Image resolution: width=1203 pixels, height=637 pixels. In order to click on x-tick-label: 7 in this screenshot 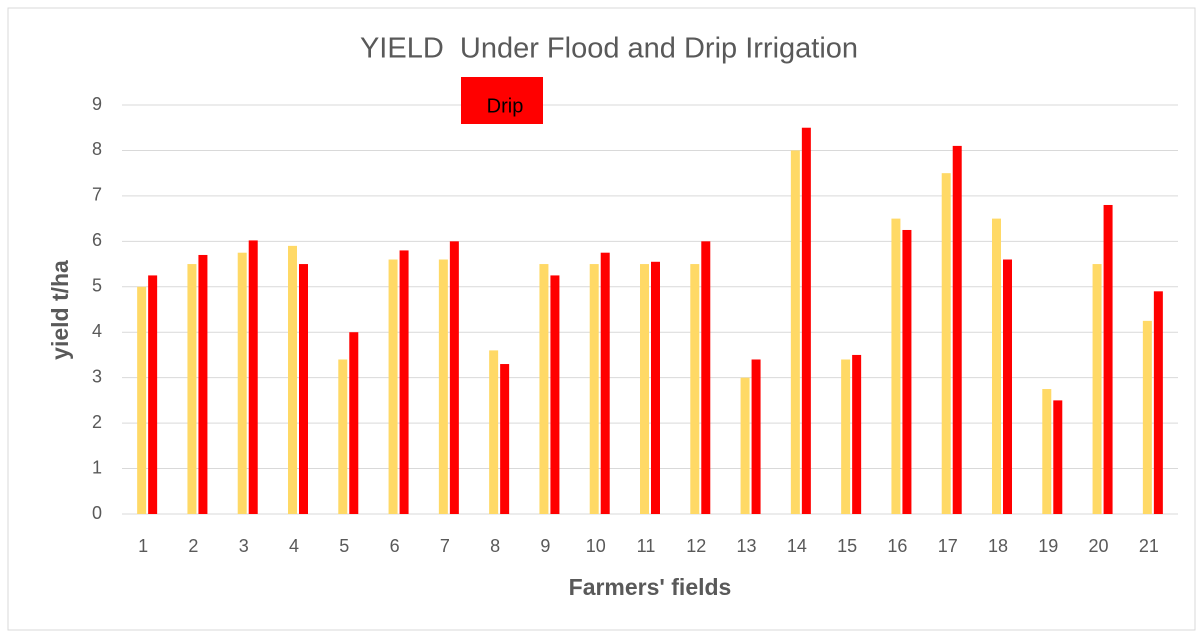, I will do `click(445, 546)`.